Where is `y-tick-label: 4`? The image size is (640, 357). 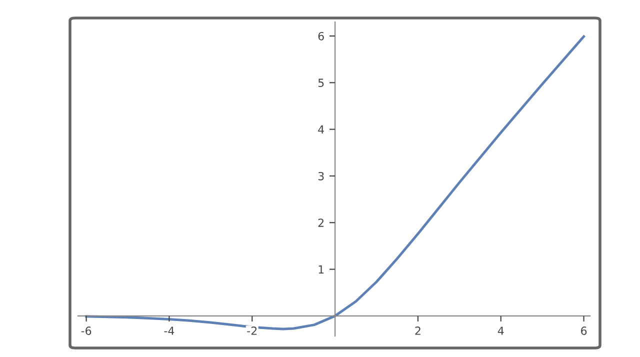 y-tick-label: 4 is located at coordinates (321, 129).